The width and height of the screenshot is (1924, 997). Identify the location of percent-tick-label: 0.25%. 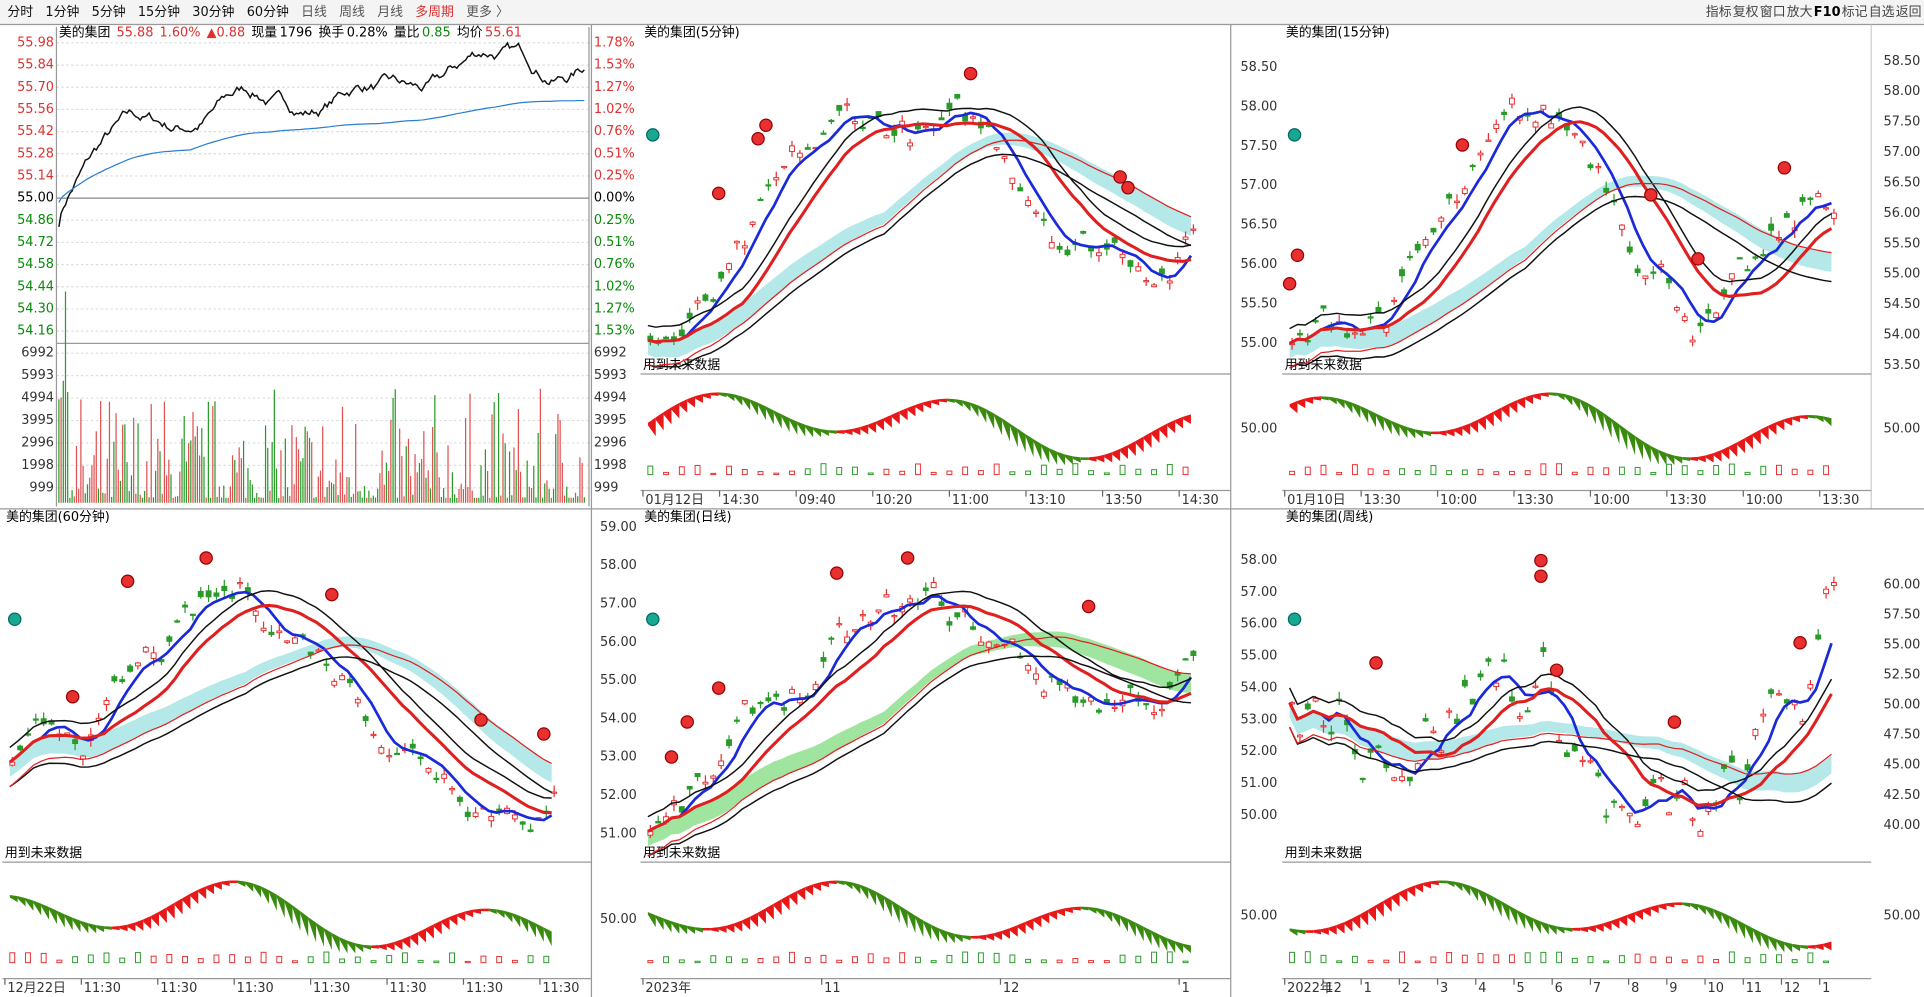
(614, 175).